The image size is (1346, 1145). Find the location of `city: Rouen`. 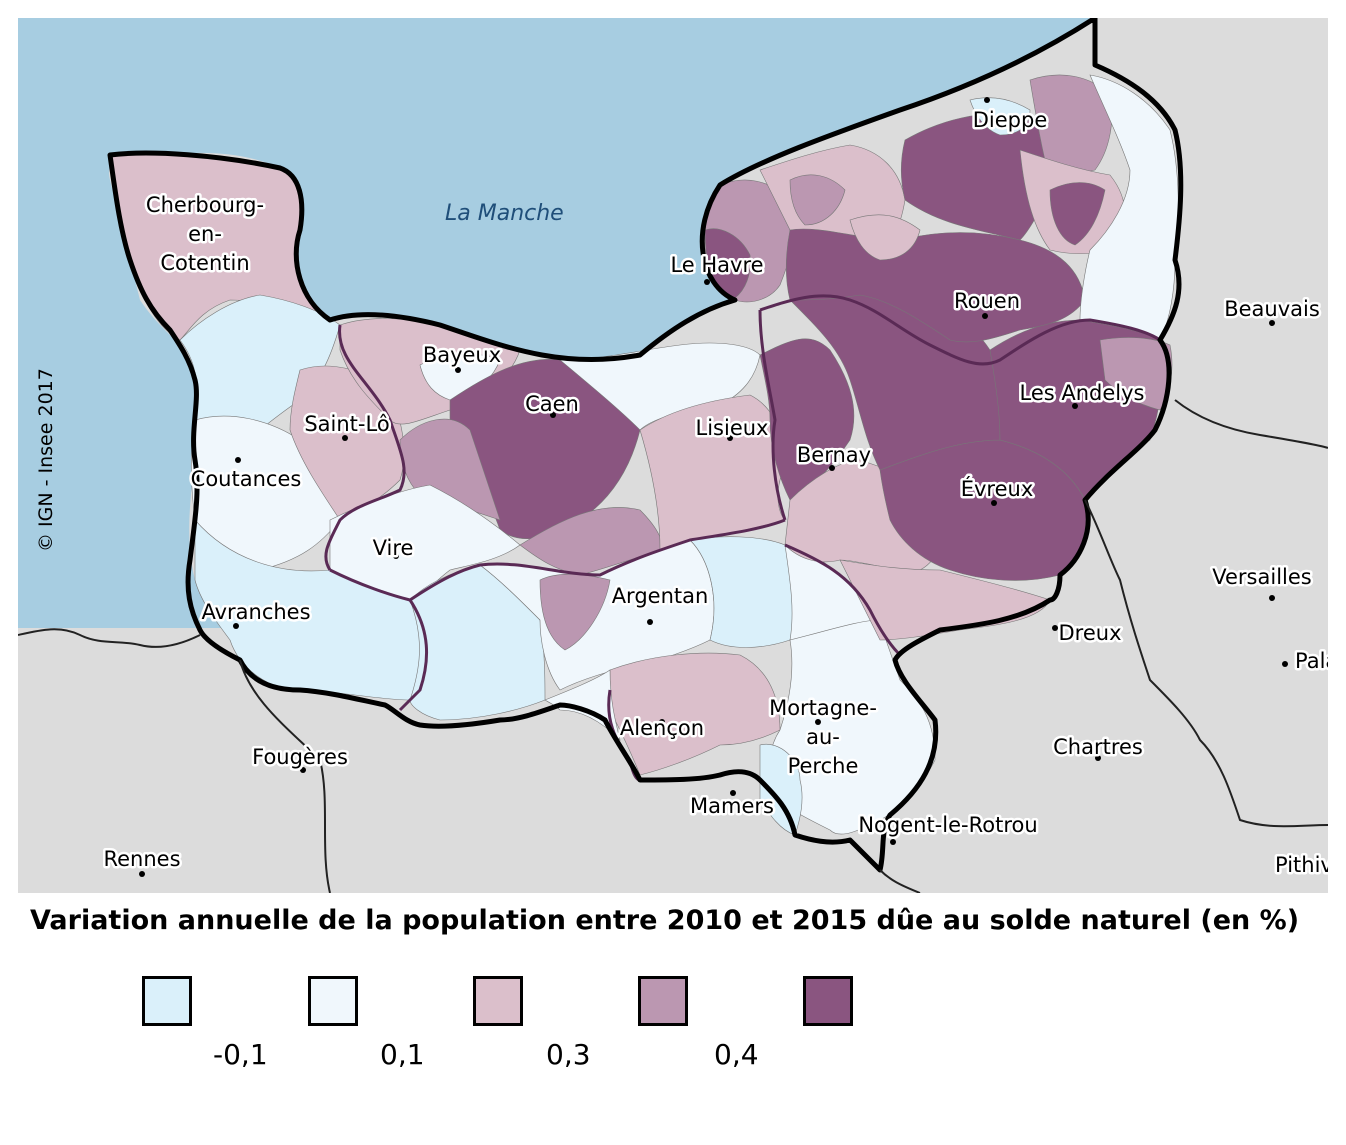

city: Rouen is located at coordinates (987, 303).